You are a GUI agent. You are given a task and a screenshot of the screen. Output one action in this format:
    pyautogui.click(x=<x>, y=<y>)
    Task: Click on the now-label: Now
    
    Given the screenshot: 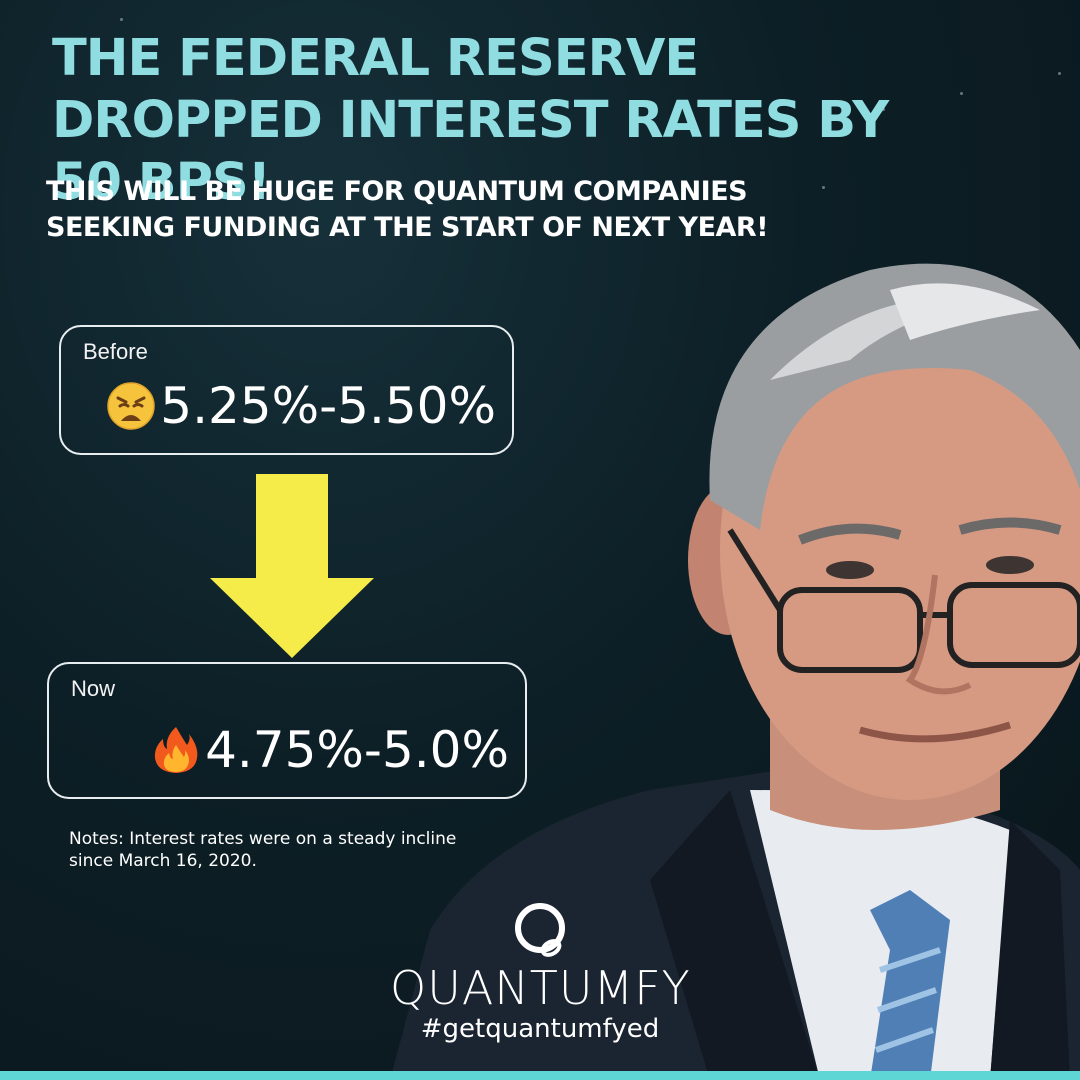 What is the action you would take?
    pyautogui.click(x=93, y=688)
    